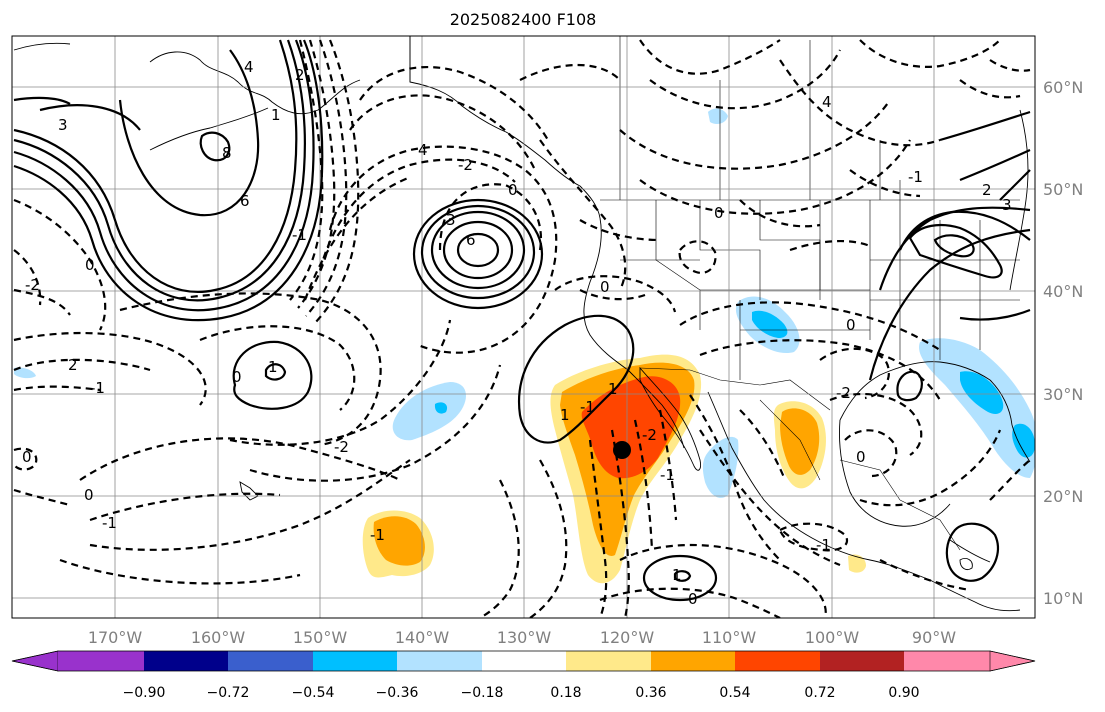 This screenshot has width=1105, height=712. What do you see at coordinates (1063, 598) in the screenshot?
I see `latitude-label: 10°N` at bounding box center [1063, 598].